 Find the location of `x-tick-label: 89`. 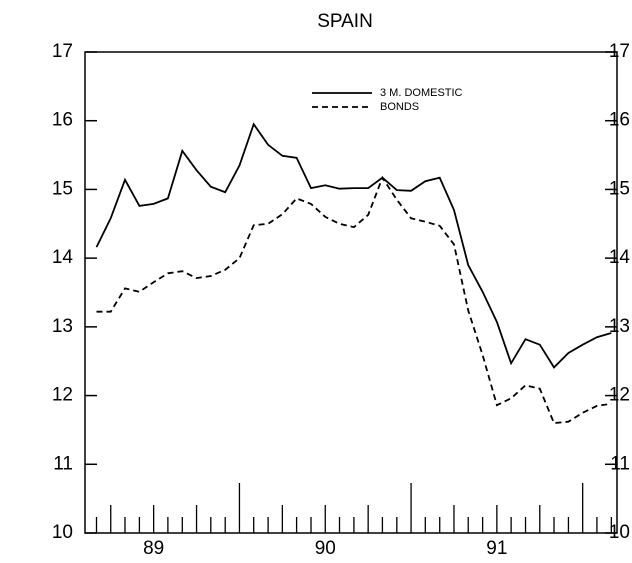

x-tick-label: 89 is located at coordinates (153, 548).